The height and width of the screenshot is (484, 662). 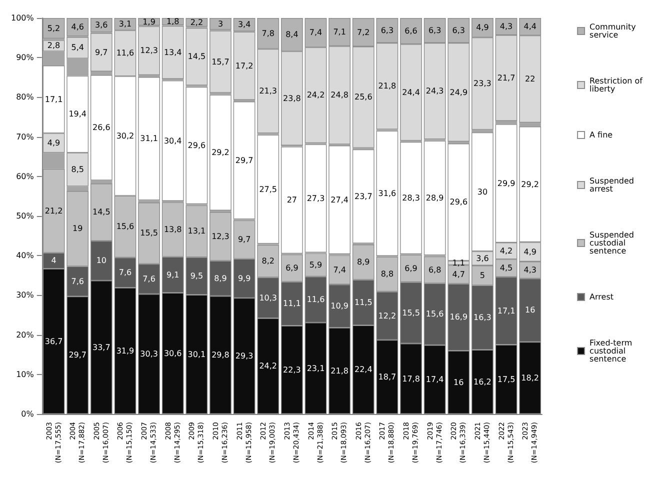 I want to click on data-label: 9,5, so click(x=197, y=275).